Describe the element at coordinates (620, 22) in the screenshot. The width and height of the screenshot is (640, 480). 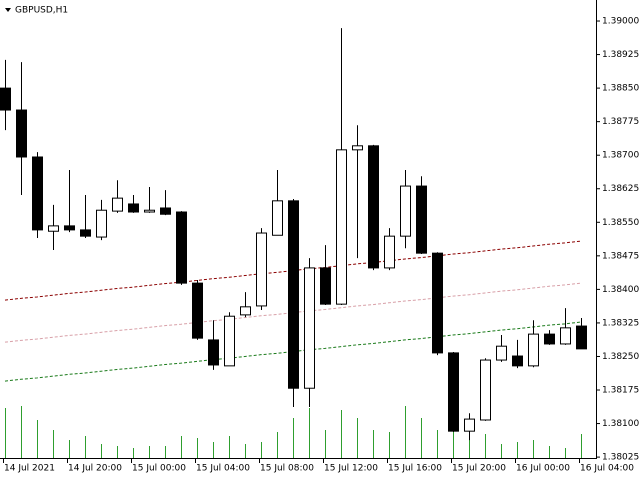
I see `y-tick-label: 1.39000` at that location.